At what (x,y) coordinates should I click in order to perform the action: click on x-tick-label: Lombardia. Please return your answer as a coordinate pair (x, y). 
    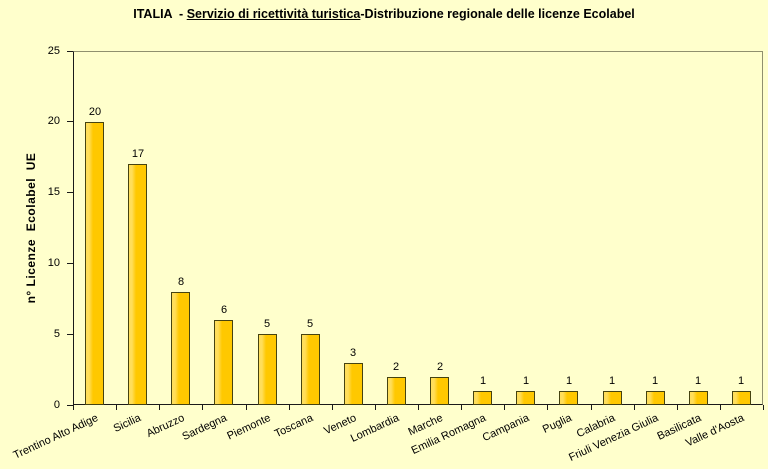
    Looking at the image, I should click on (375, 428).